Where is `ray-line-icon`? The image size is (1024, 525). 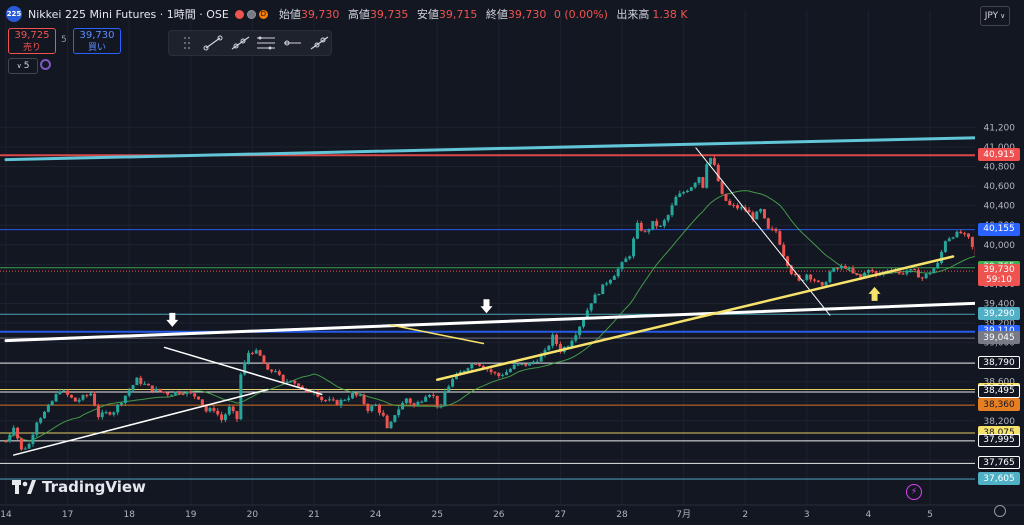 ray-line-icon is located at coordinates (240, 43).